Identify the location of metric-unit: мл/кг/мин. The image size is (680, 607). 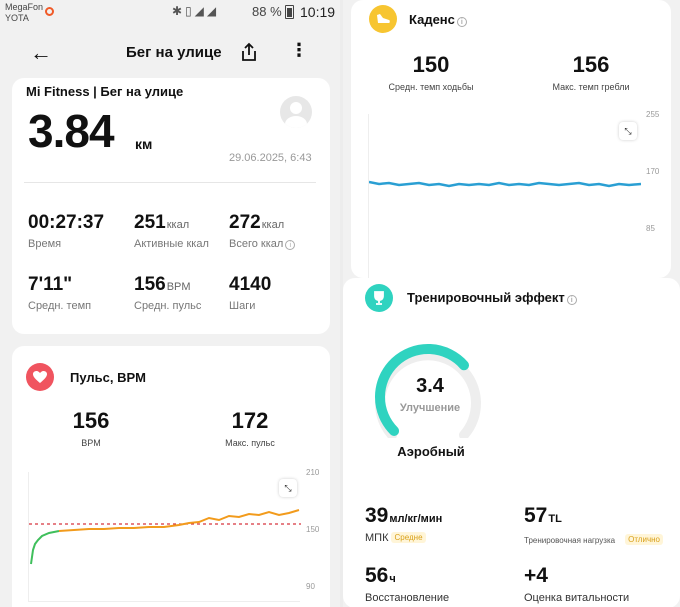
(416, 519).